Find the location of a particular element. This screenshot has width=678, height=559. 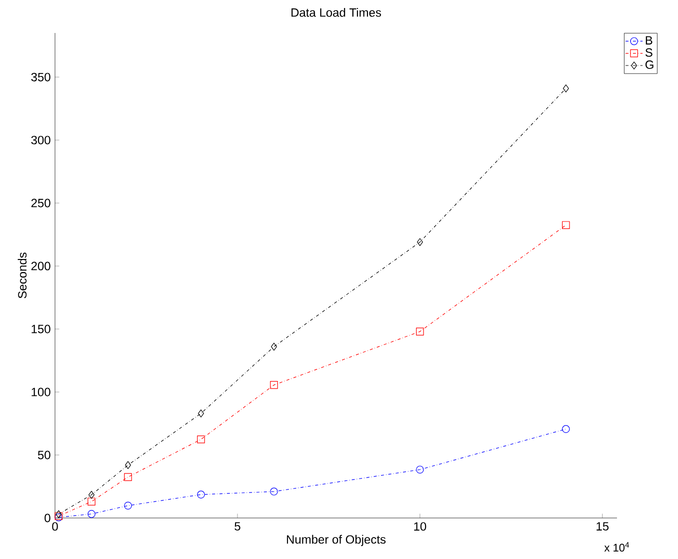

y-tick-label: 250 is located at coordinates (40, 203).